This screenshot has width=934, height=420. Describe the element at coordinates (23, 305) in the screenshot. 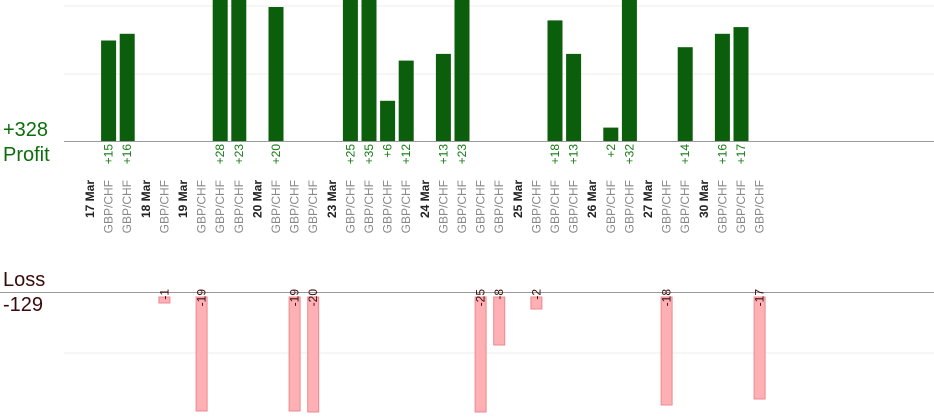

I see `loss-total: -129` at that location.